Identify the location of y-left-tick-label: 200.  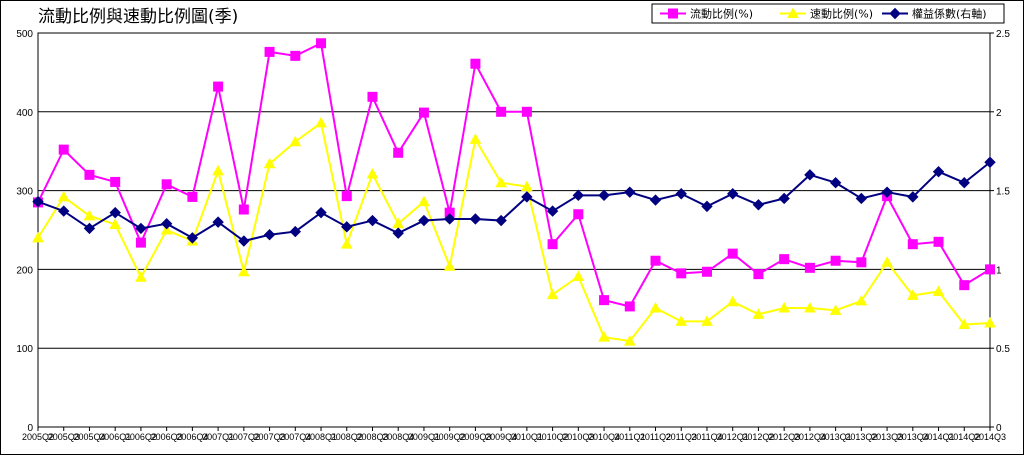
(24, 270).